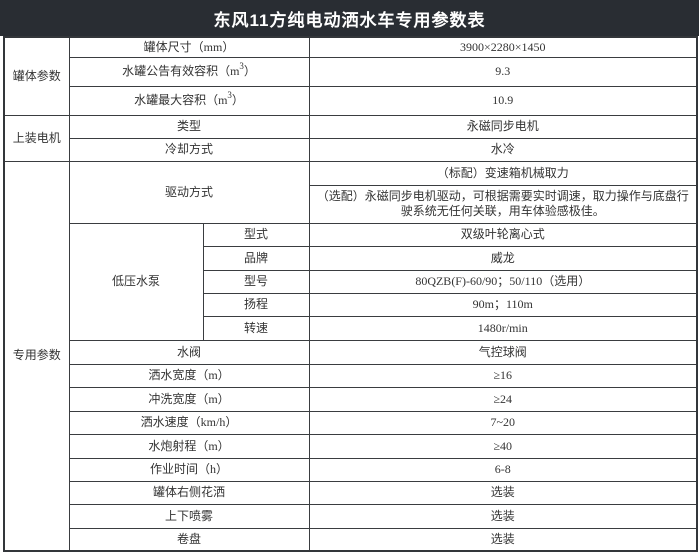 The height and width of the screenshot is (552, 699). What do you see at coordinates (503, 446) in the screenshot?
I see `value-cannon-range: ≥40` at bounding box center [503, 446].